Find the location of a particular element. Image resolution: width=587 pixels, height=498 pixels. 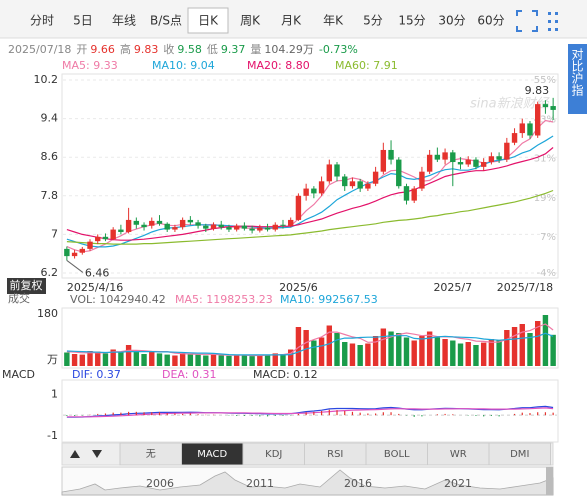

tab: 年线 is located at coordinates (124, 21).